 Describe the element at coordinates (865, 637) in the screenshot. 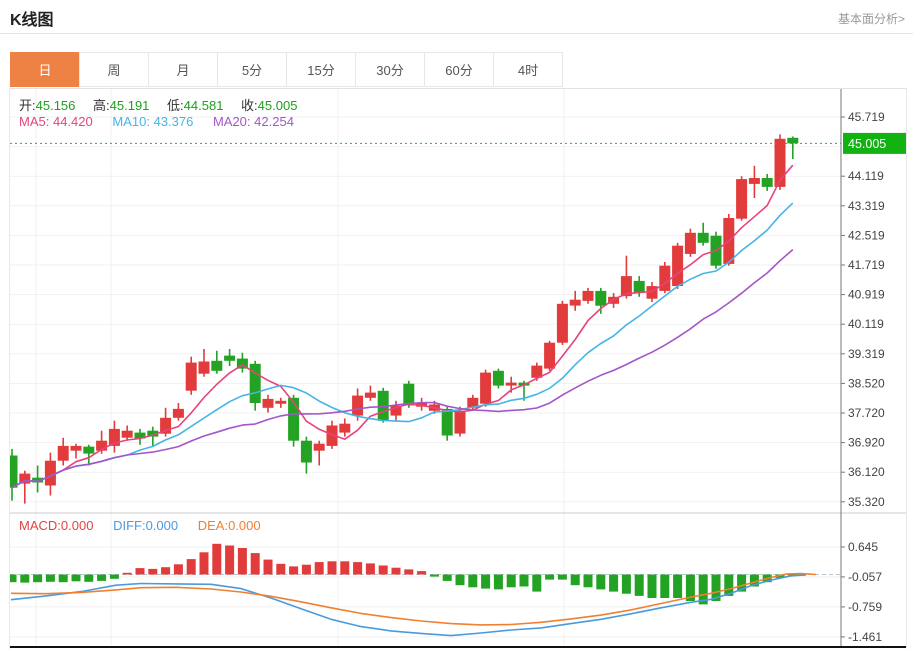

I see `svg-text: -1.461` at that location.